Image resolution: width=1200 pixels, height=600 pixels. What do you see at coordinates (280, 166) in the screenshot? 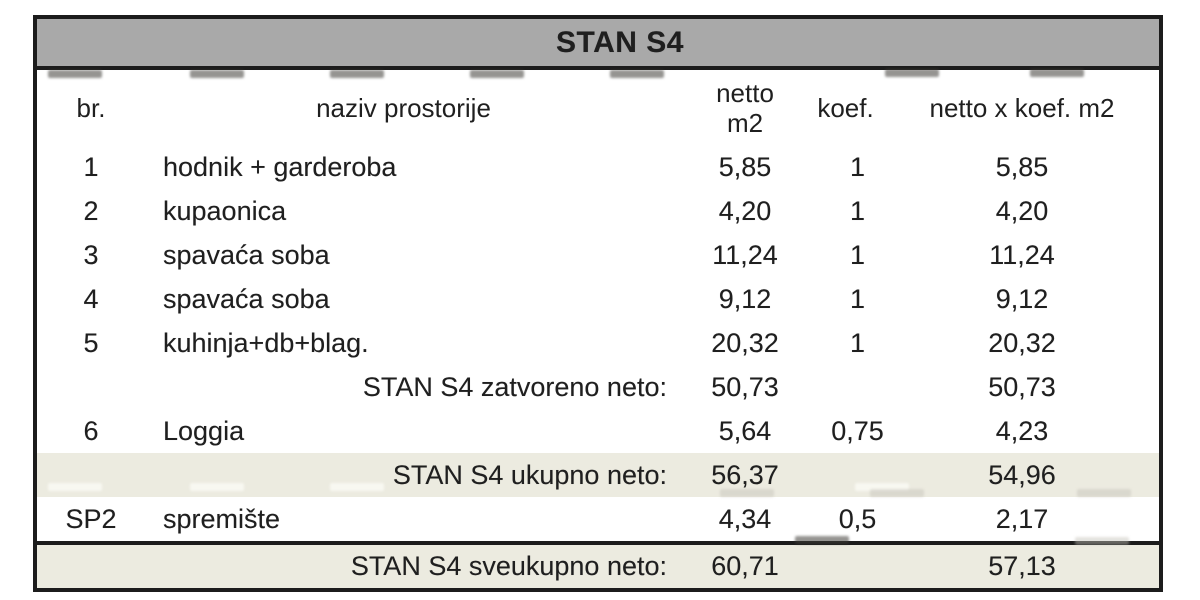
I see `cell-room-name: hodnik + garderoba` at bounding box center [280, 166].